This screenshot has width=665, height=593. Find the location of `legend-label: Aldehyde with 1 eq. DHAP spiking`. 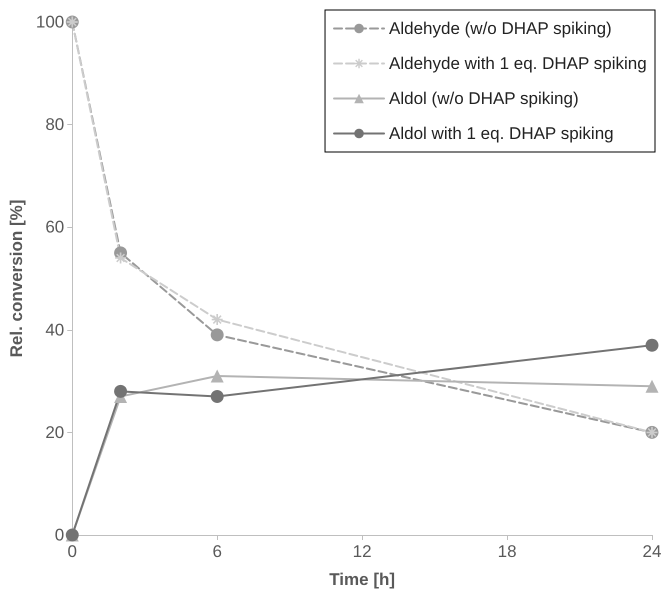

legend-label: Aldehyde with 1 eq. DHAP spiking is located at coordinates (518, 63).